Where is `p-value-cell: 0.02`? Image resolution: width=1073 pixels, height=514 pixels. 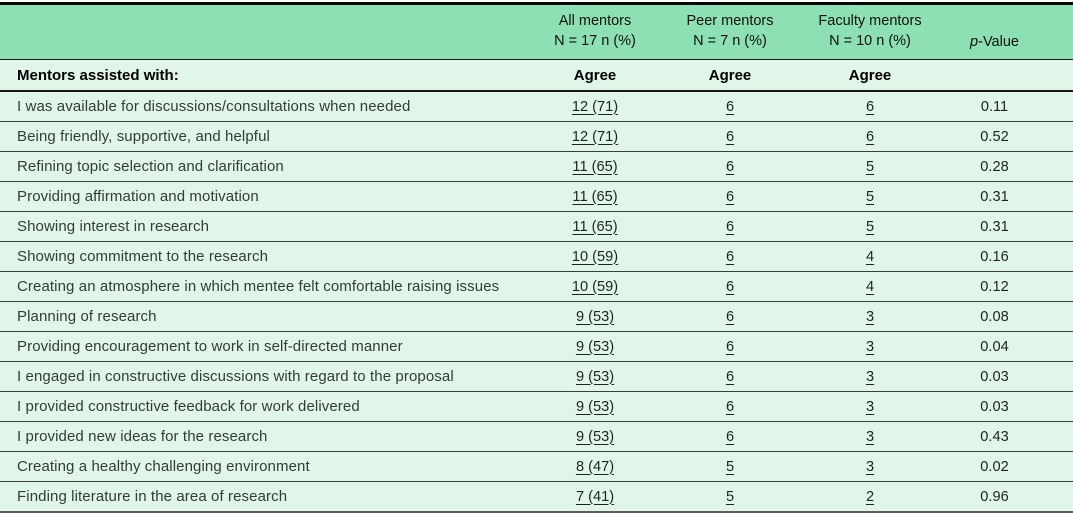
p-value-cell: 0.02 is located at coordinates (1001, 466).